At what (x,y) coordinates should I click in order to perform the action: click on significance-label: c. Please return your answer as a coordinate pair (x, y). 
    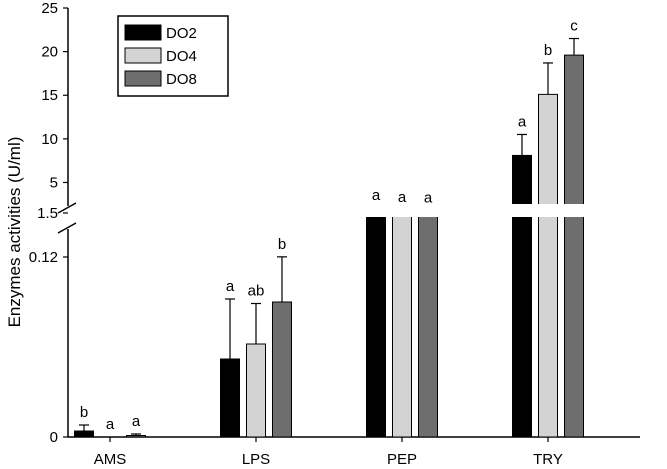
    Looking at the image, I should click on (574, 26).